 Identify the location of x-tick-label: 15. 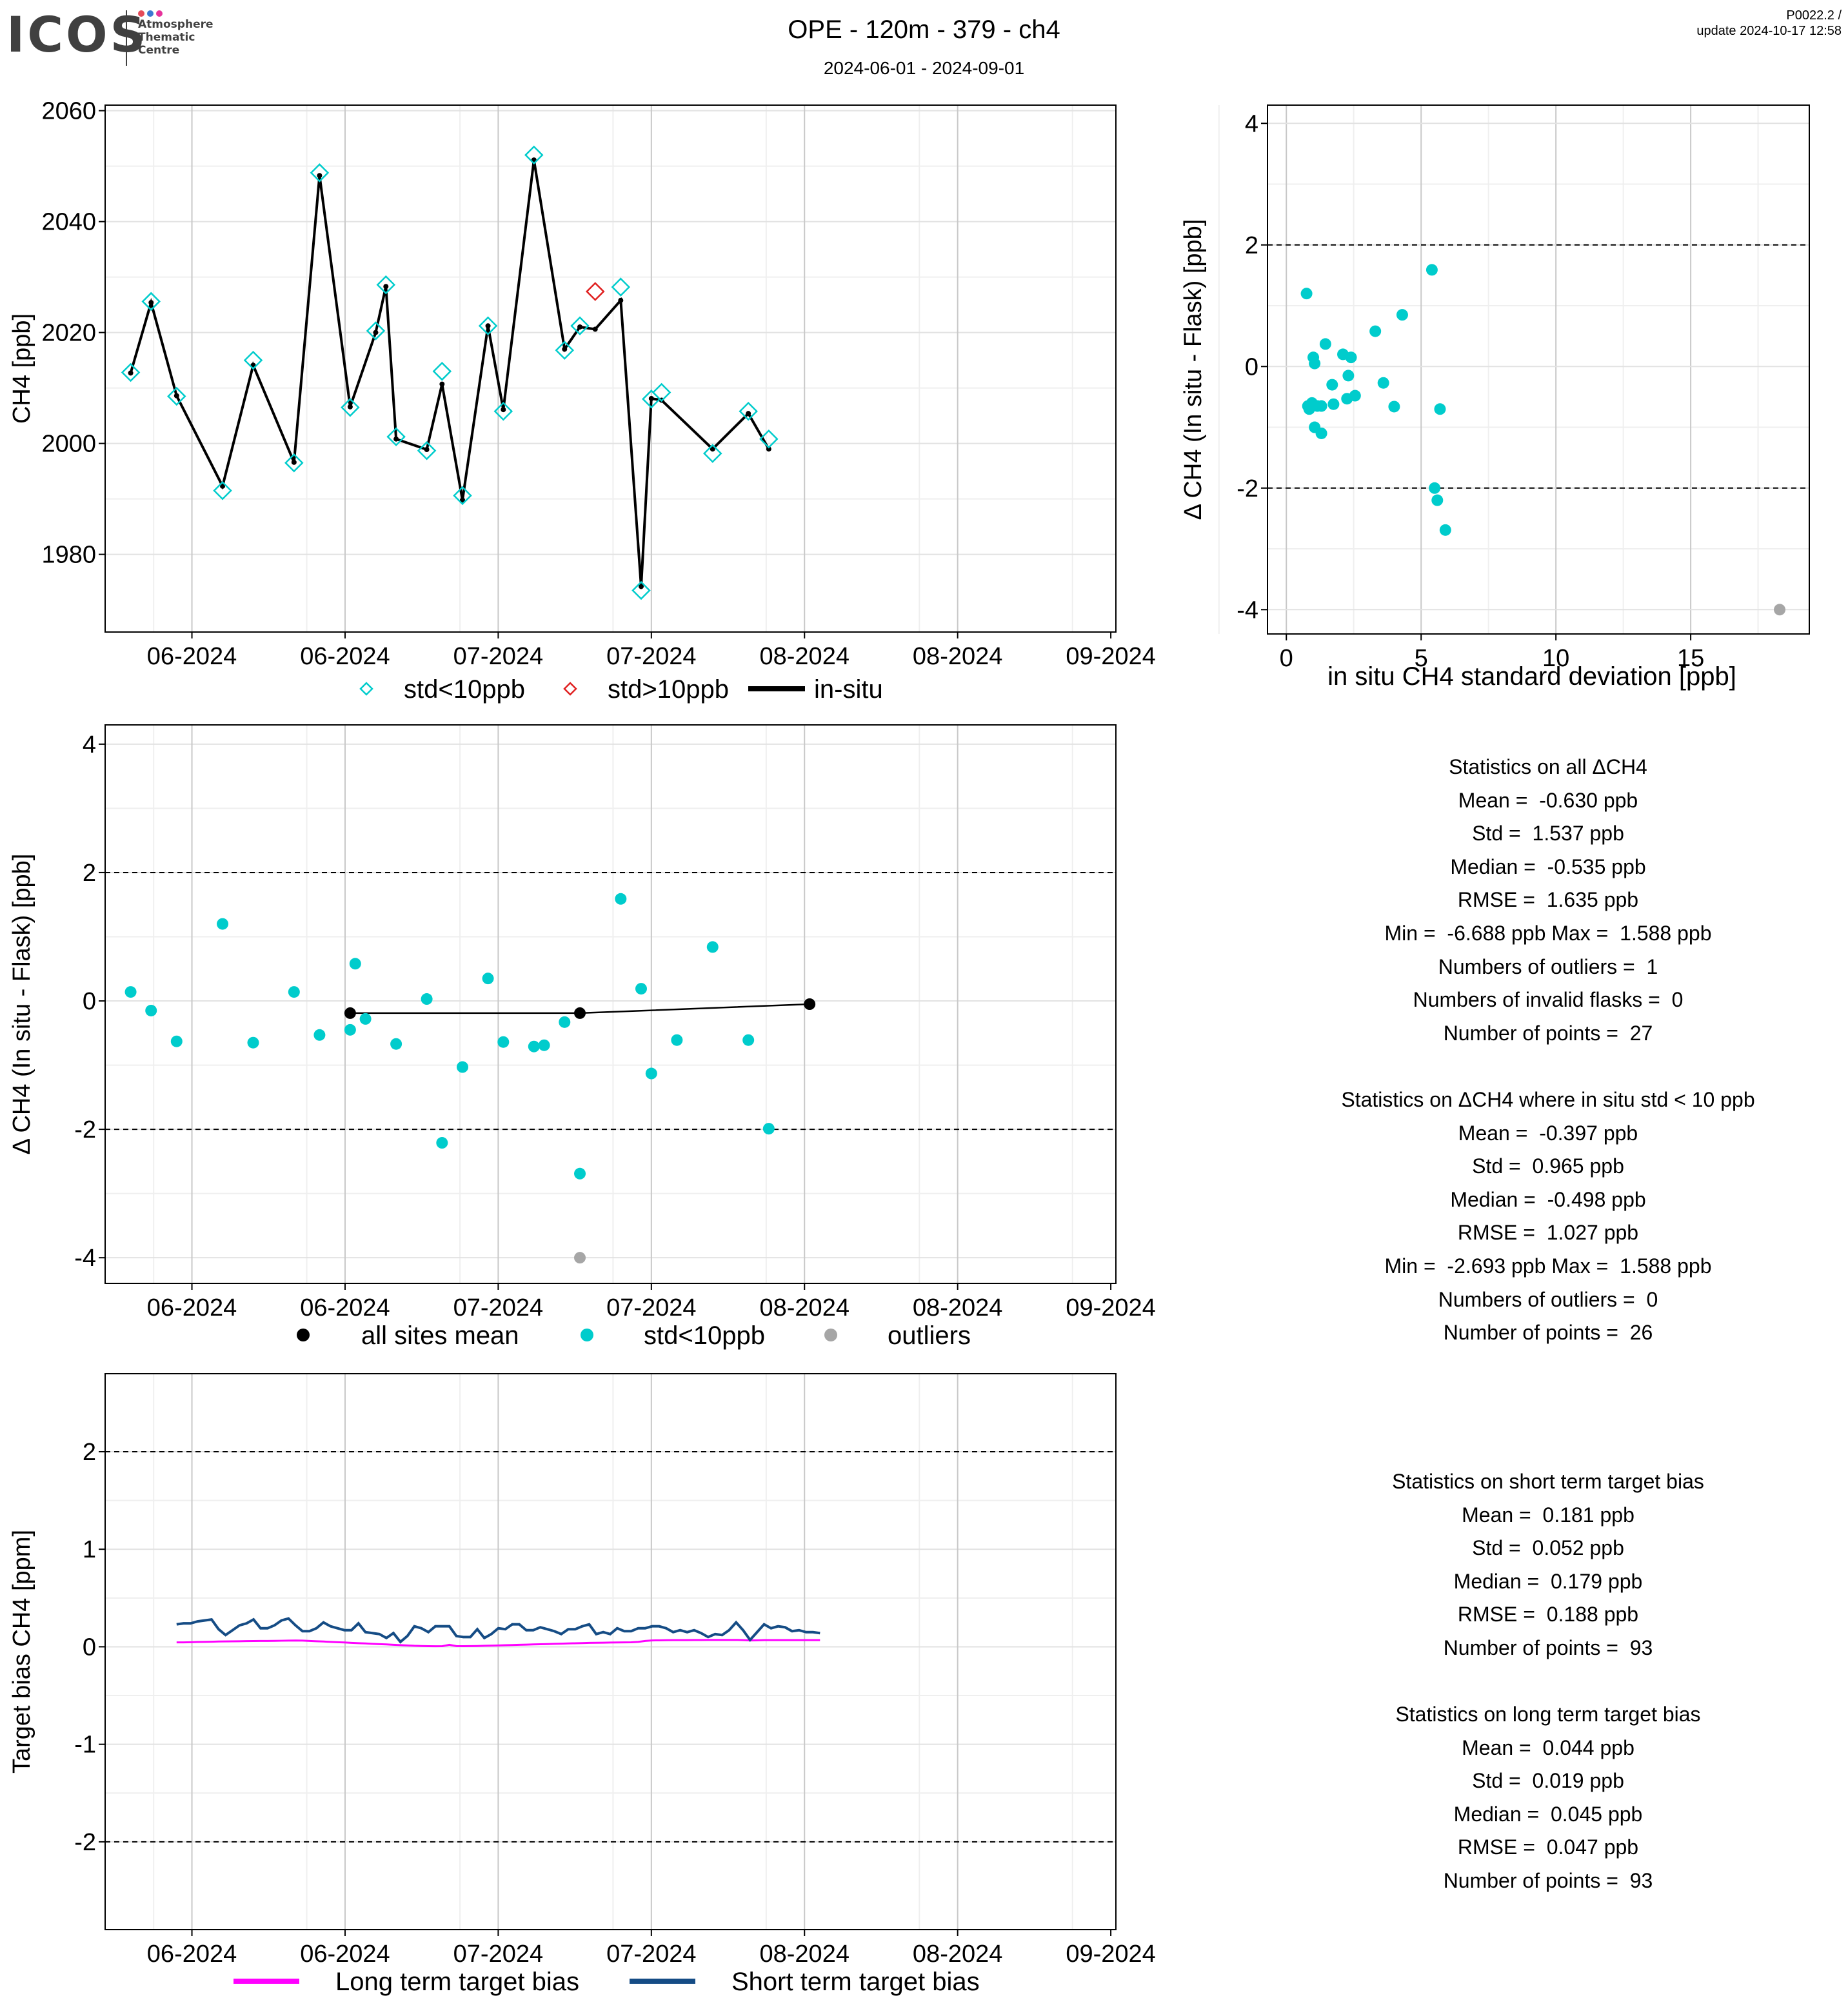
(1690, 658).